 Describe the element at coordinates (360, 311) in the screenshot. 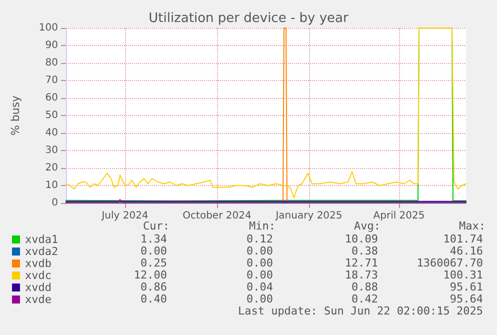

I see `text: Last update: Sun Jun 22 02:00:15 2025` at that location.